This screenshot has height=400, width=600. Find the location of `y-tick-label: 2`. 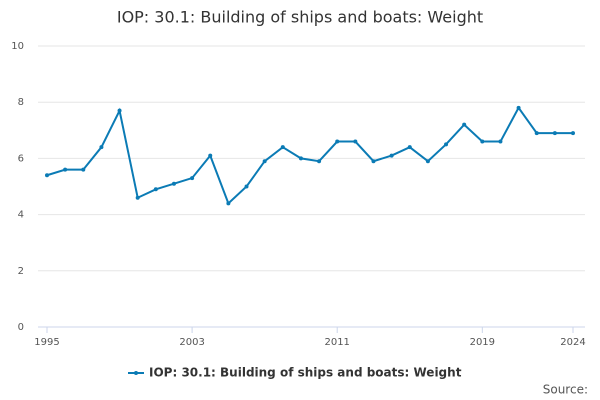

y-tick-label: 2 is located at coordinates (21, 271).